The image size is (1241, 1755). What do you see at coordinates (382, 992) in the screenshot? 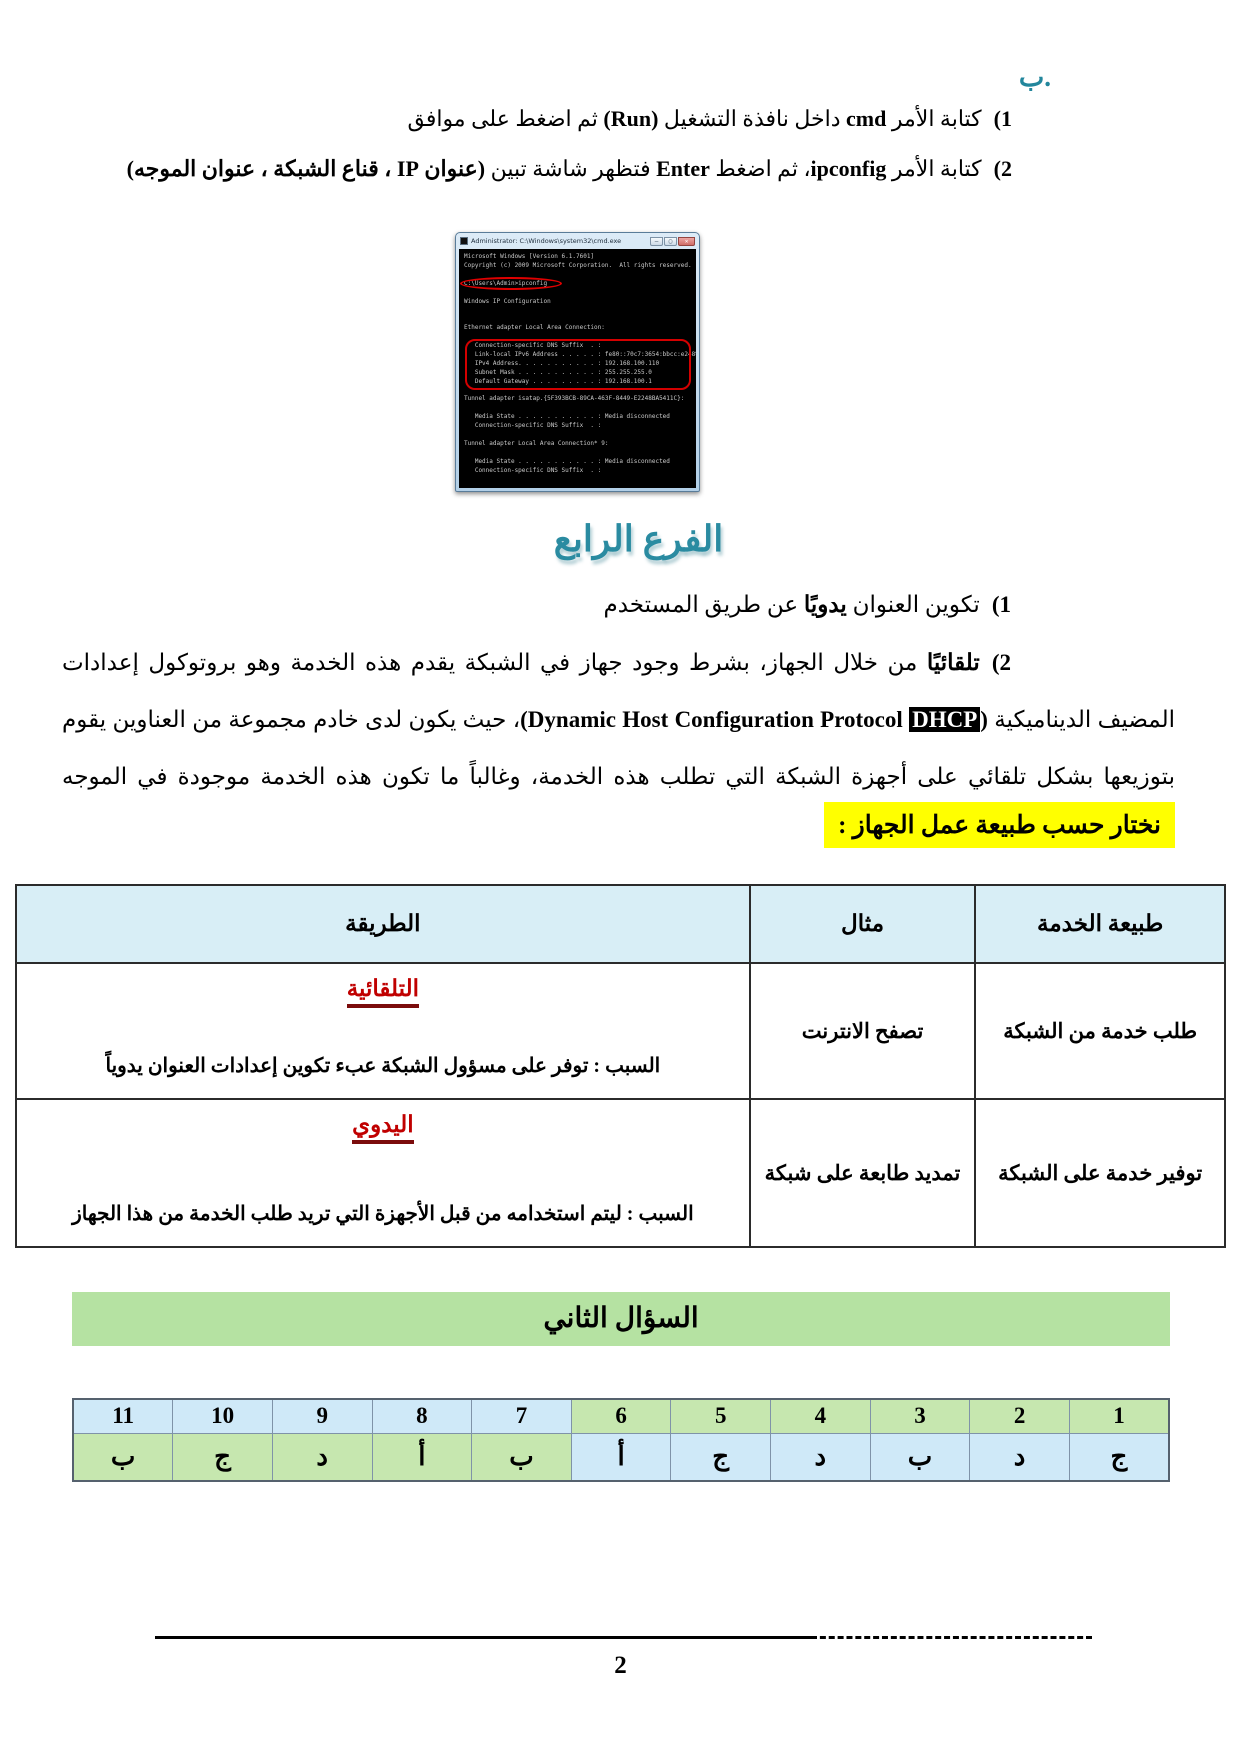
I see `method-title: التلقائية` at bounding box center [382, 992].